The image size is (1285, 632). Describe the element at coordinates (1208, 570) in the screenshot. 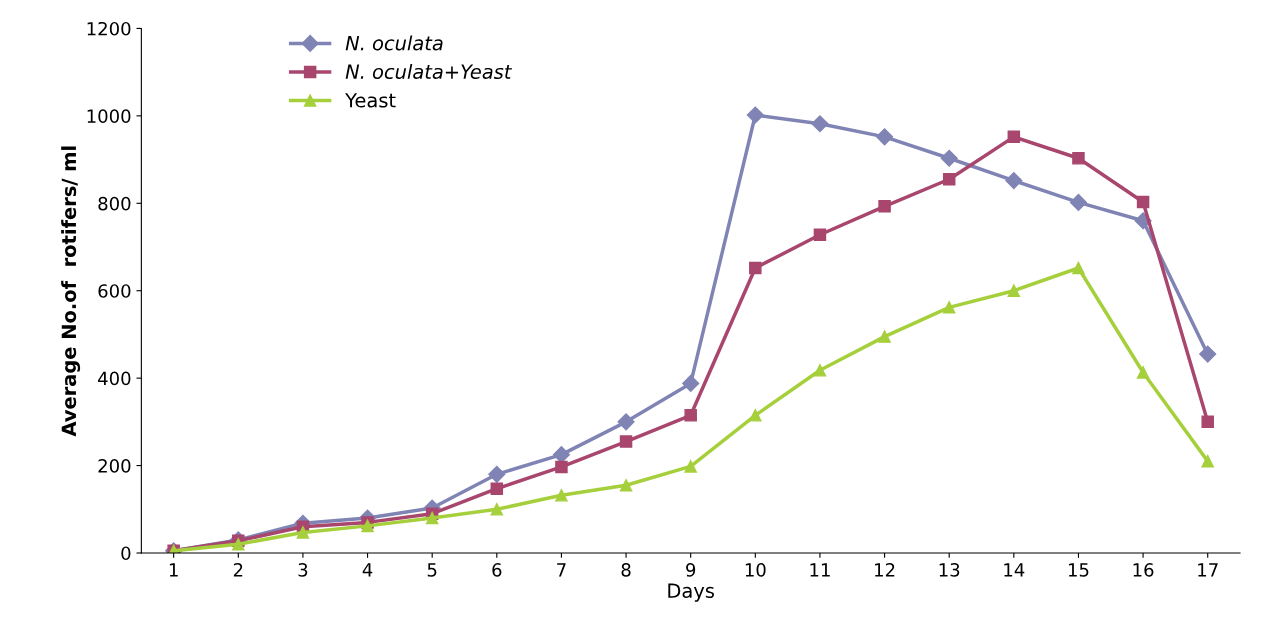

I see `x-tick-label: 17` at that location.